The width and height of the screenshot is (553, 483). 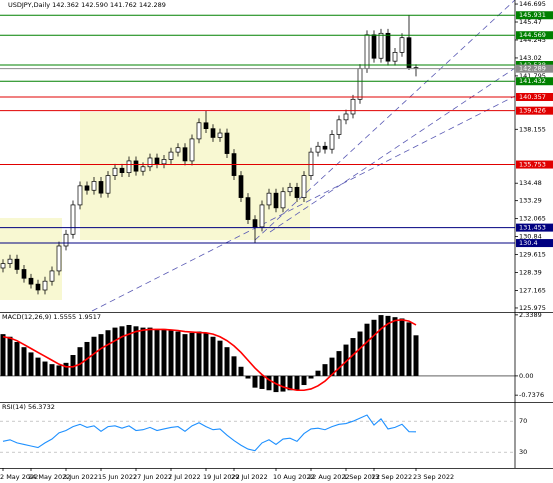 I want to click on y-tick-label: -0.7376, so click(x=531, y=395).